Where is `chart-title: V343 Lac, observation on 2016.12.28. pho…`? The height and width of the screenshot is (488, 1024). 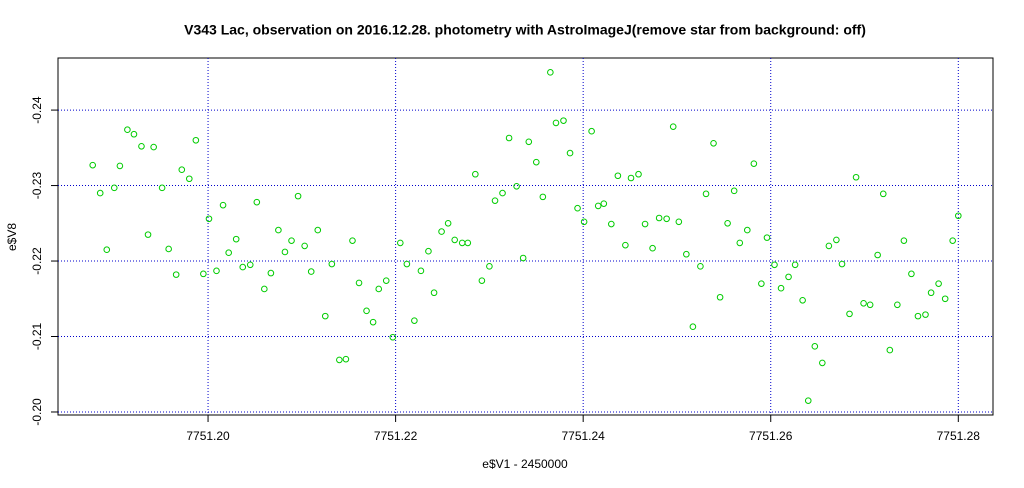
chart-title: V343 Lac, observation on 2016.12.28. pho… is located at coordinates (525, 30).